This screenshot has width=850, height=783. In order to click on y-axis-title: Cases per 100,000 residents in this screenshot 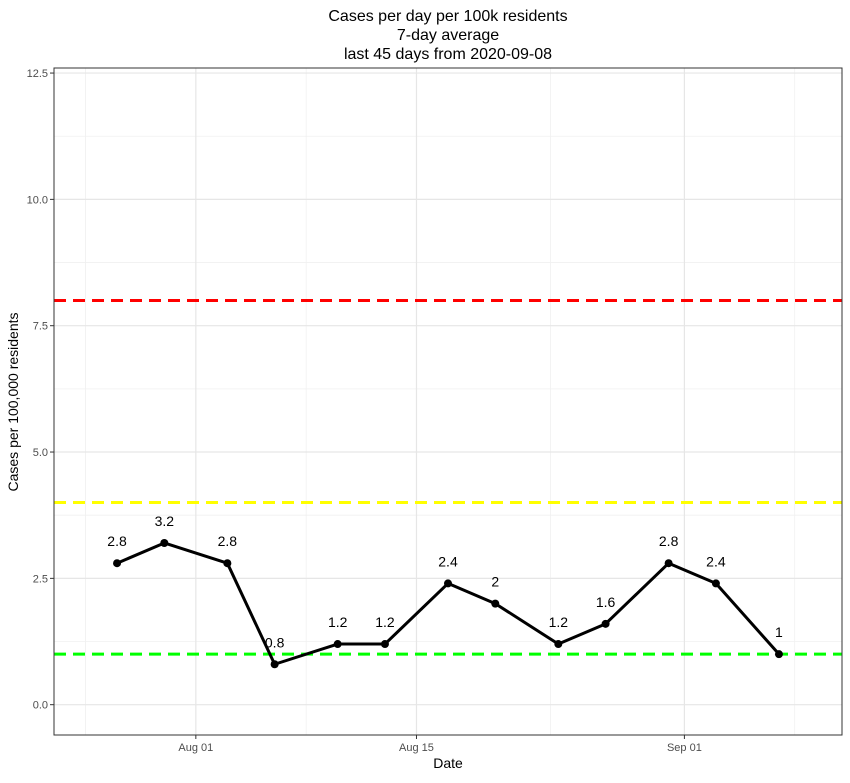, I will do `click(13, 402)`.